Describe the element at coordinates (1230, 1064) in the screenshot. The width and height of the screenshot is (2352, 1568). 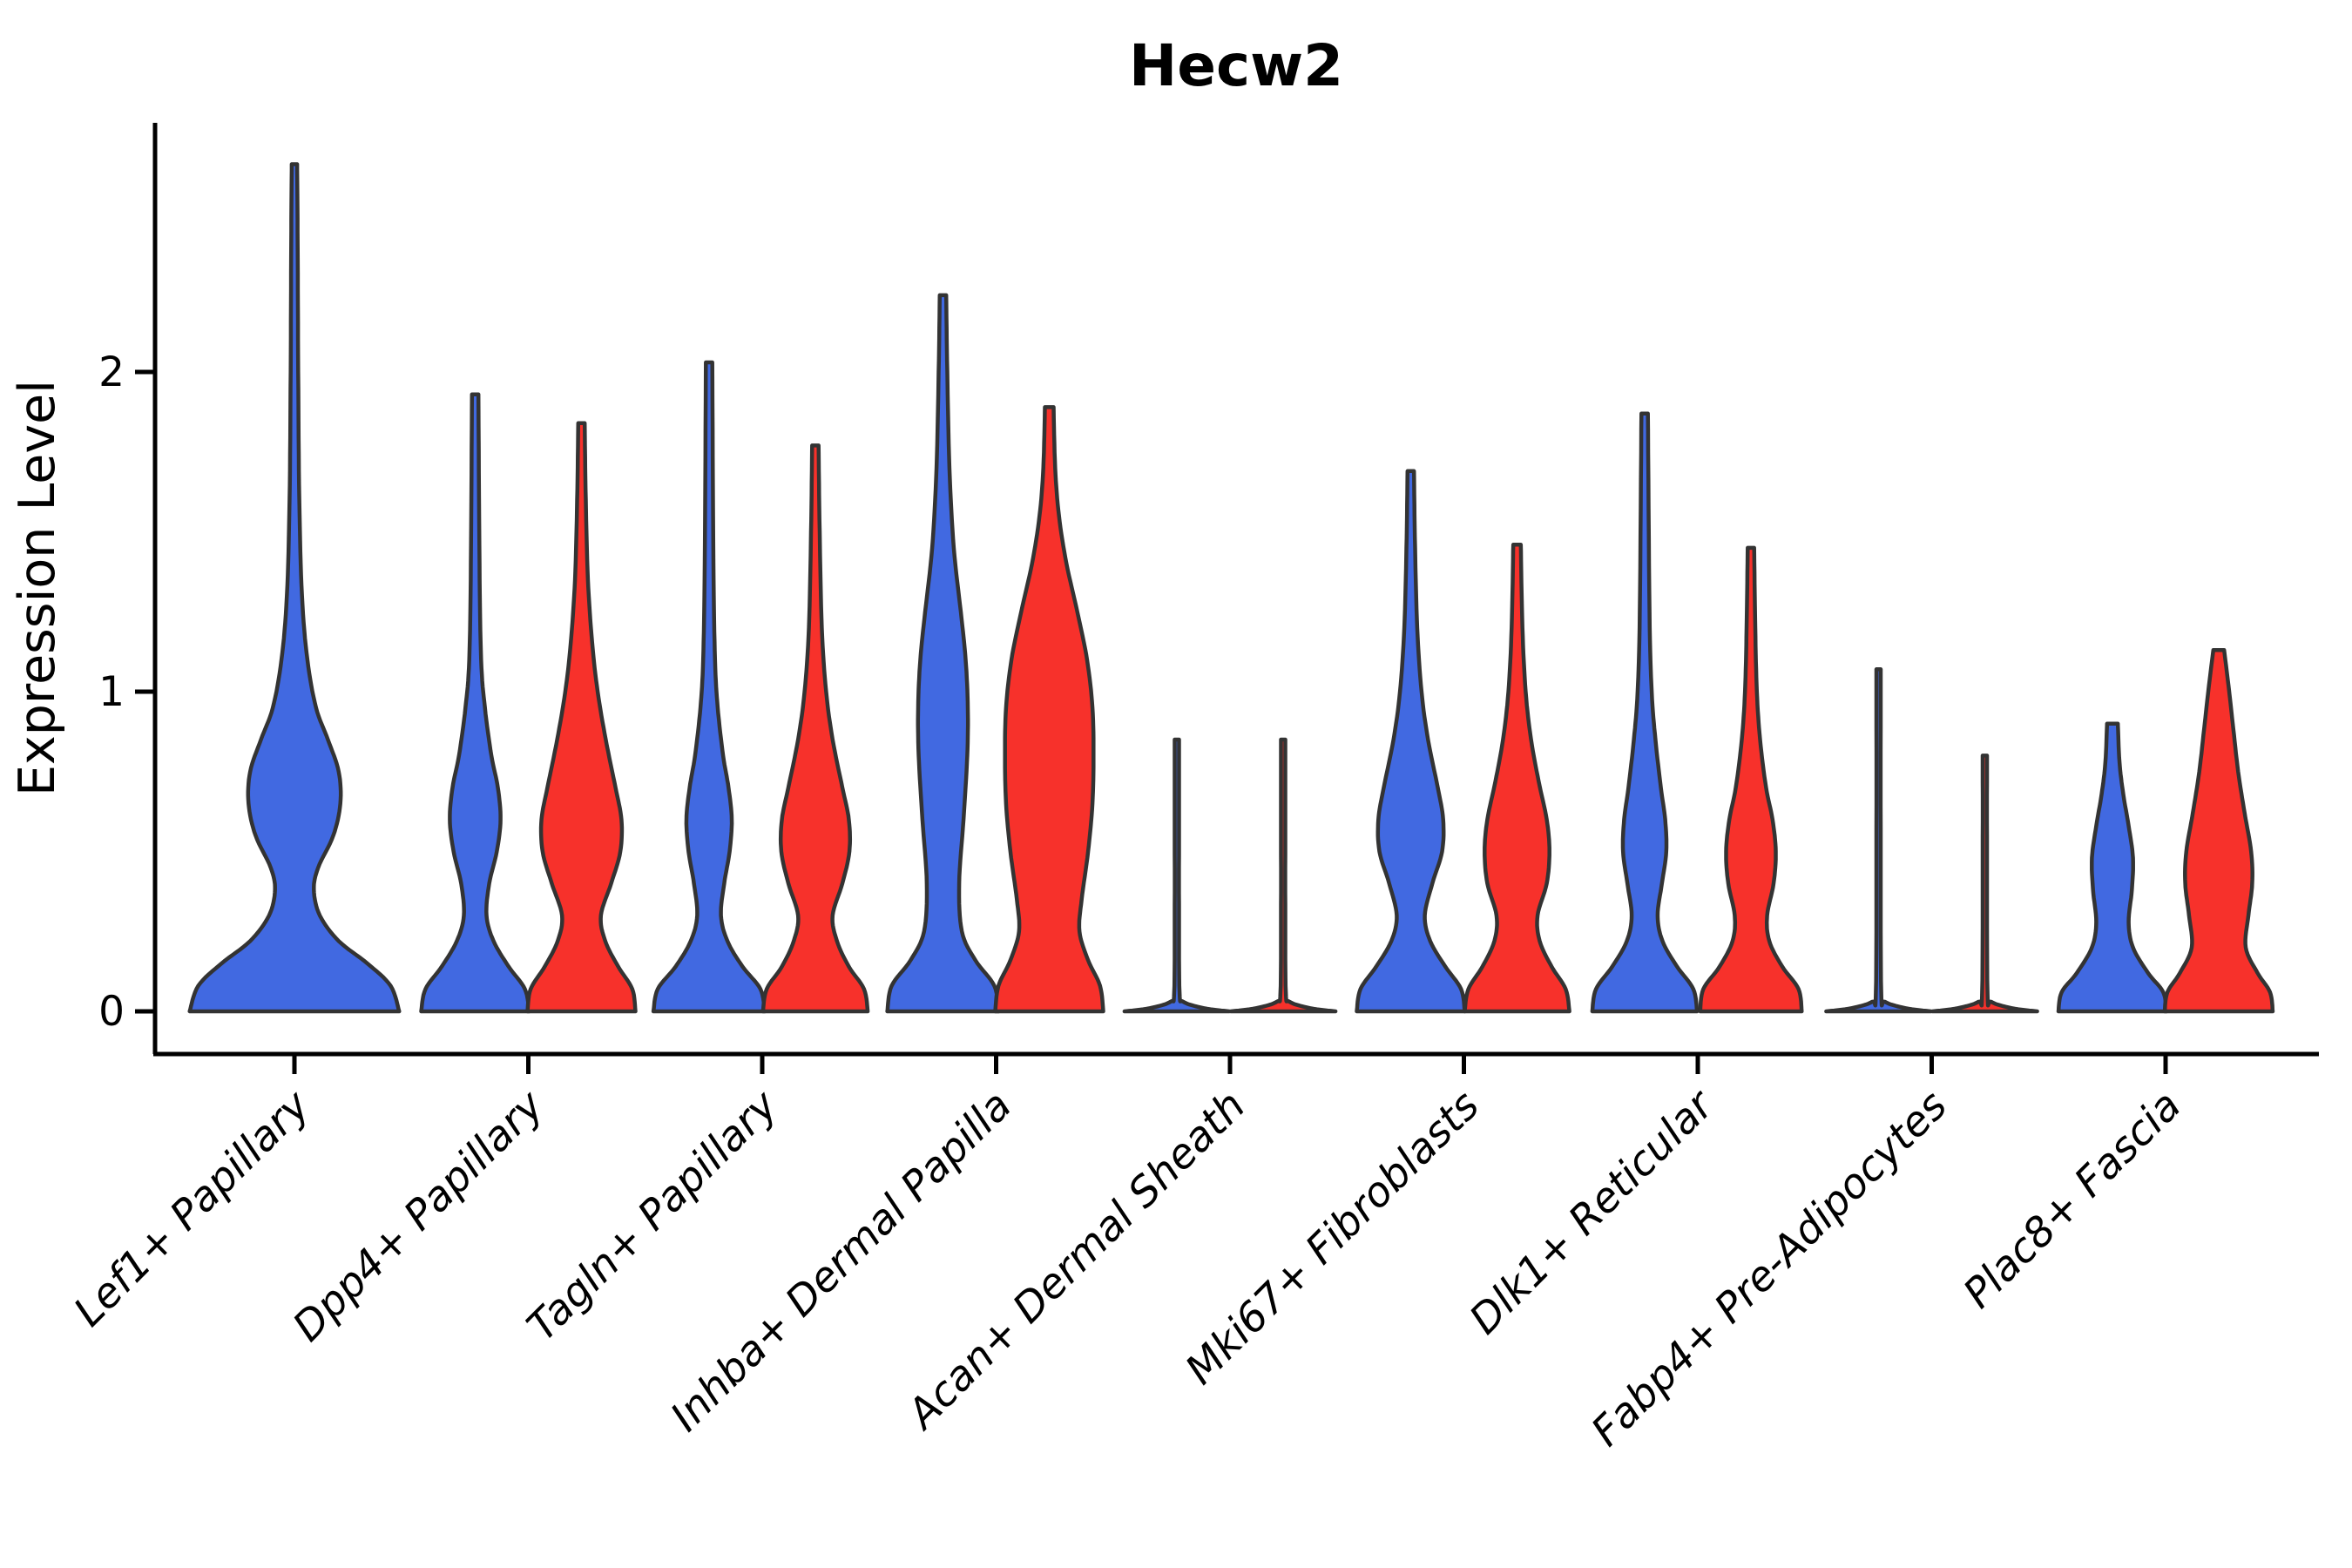
I see `x-axis-ticks` at that location.